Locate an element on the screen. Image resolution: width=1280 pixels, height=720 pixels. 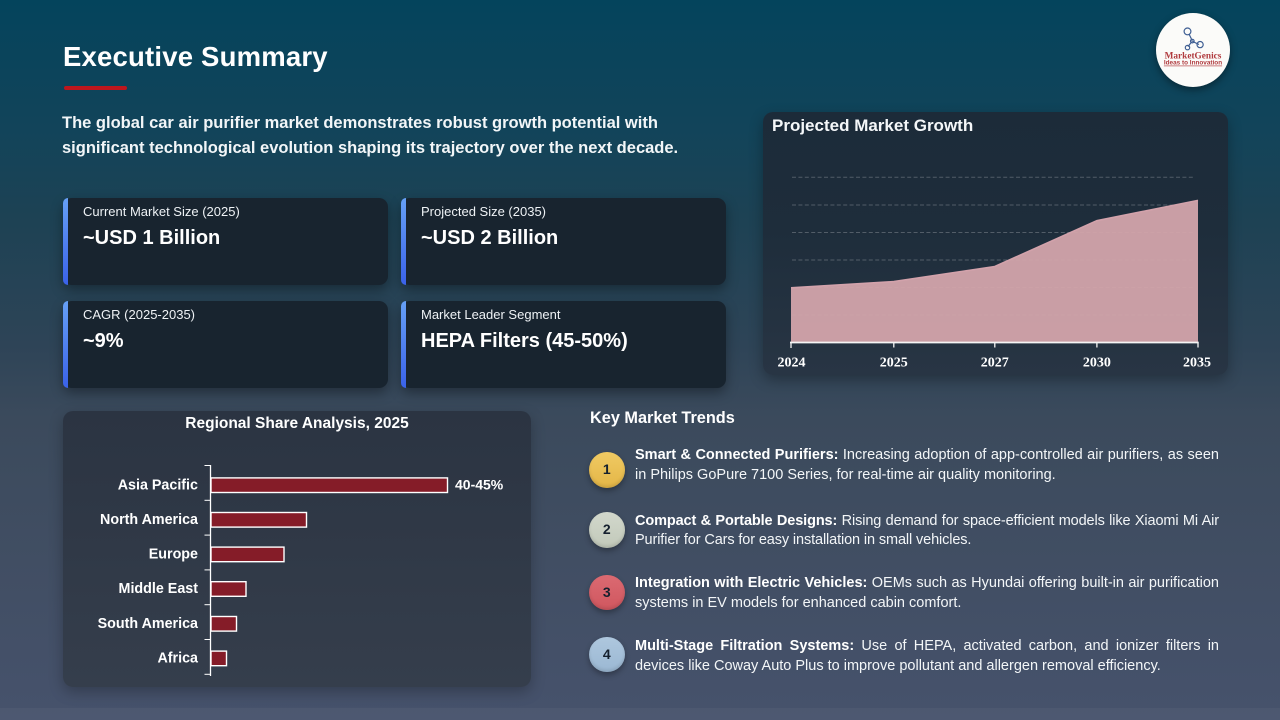
svg-text: 2024 is located at coordinates (792, 363).